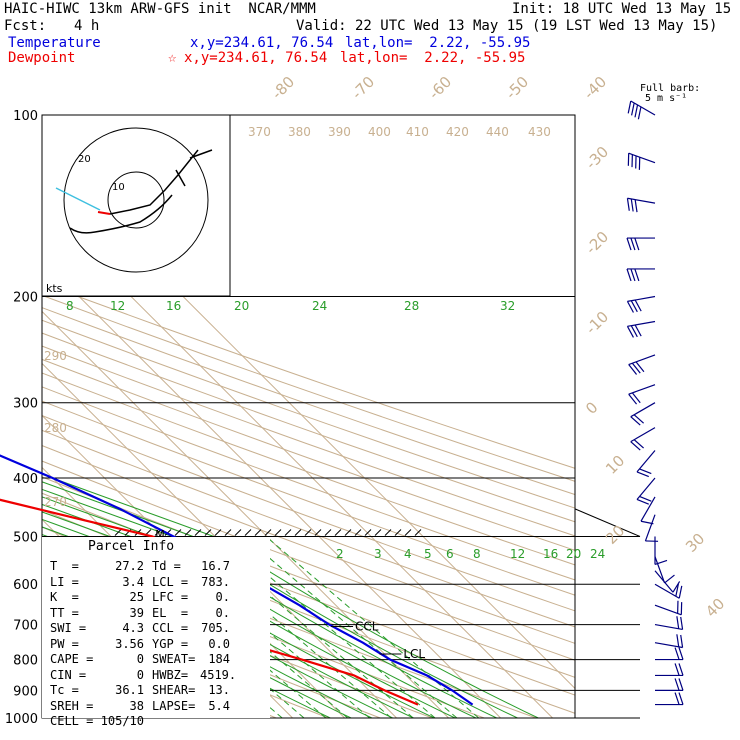 The width and height of the screenshot is (740, 740). Describe the element at coordinates (131, 546) in the screenshot. I see `parcel-info-title: Parcel Info` at that location.